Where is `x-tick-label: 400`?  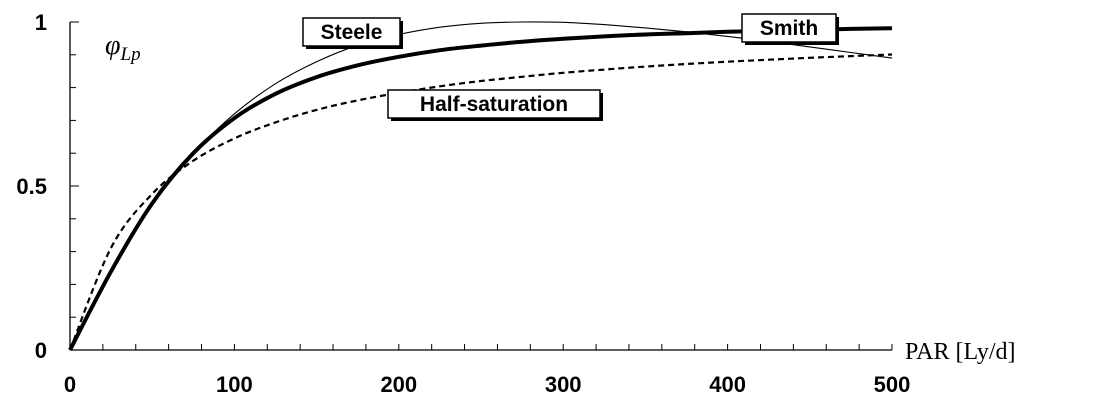 x-tick-label: 400 is located at coordinates (727, 384).